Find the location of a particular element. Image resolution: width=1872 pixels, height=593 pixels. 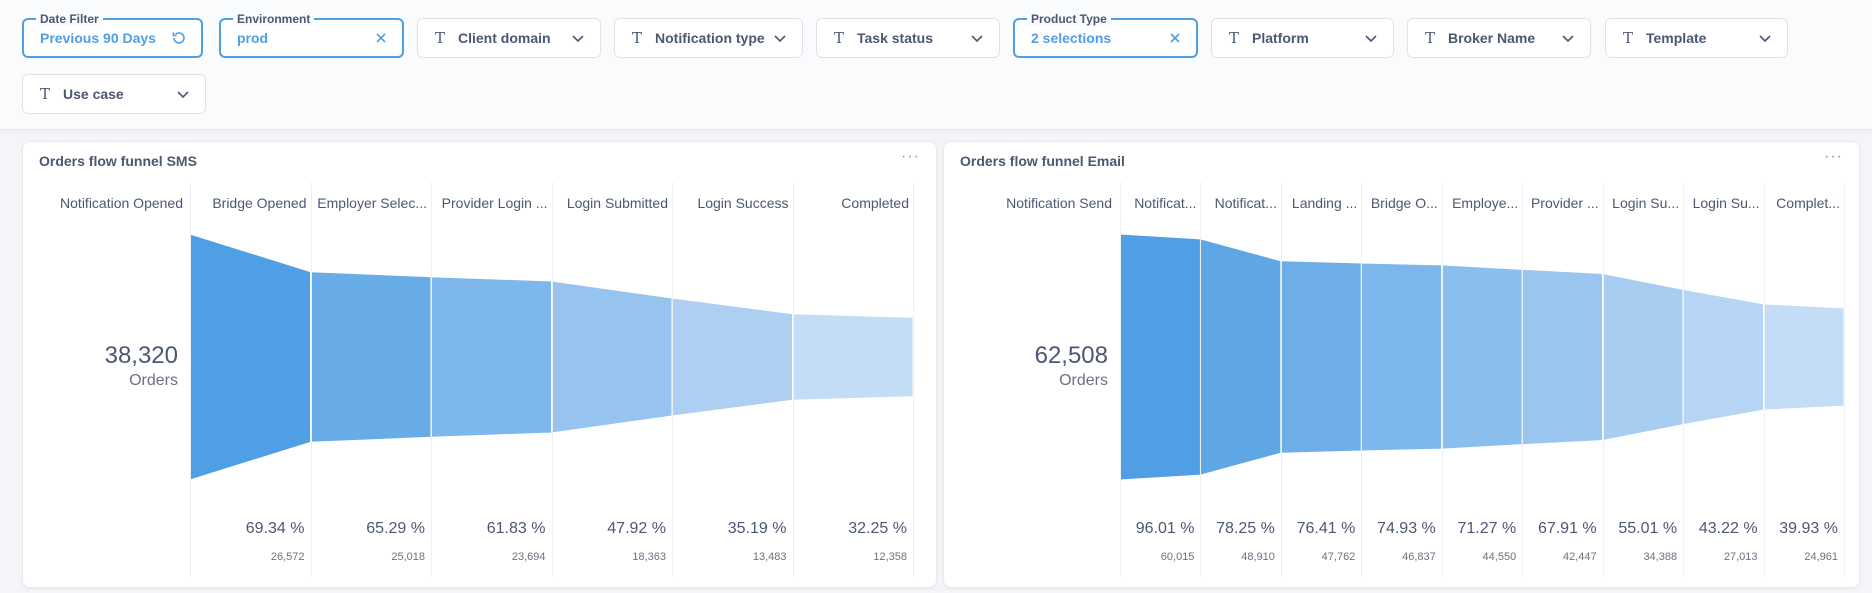

task-status-filter: T Task status is located at coordinates (908, 38).